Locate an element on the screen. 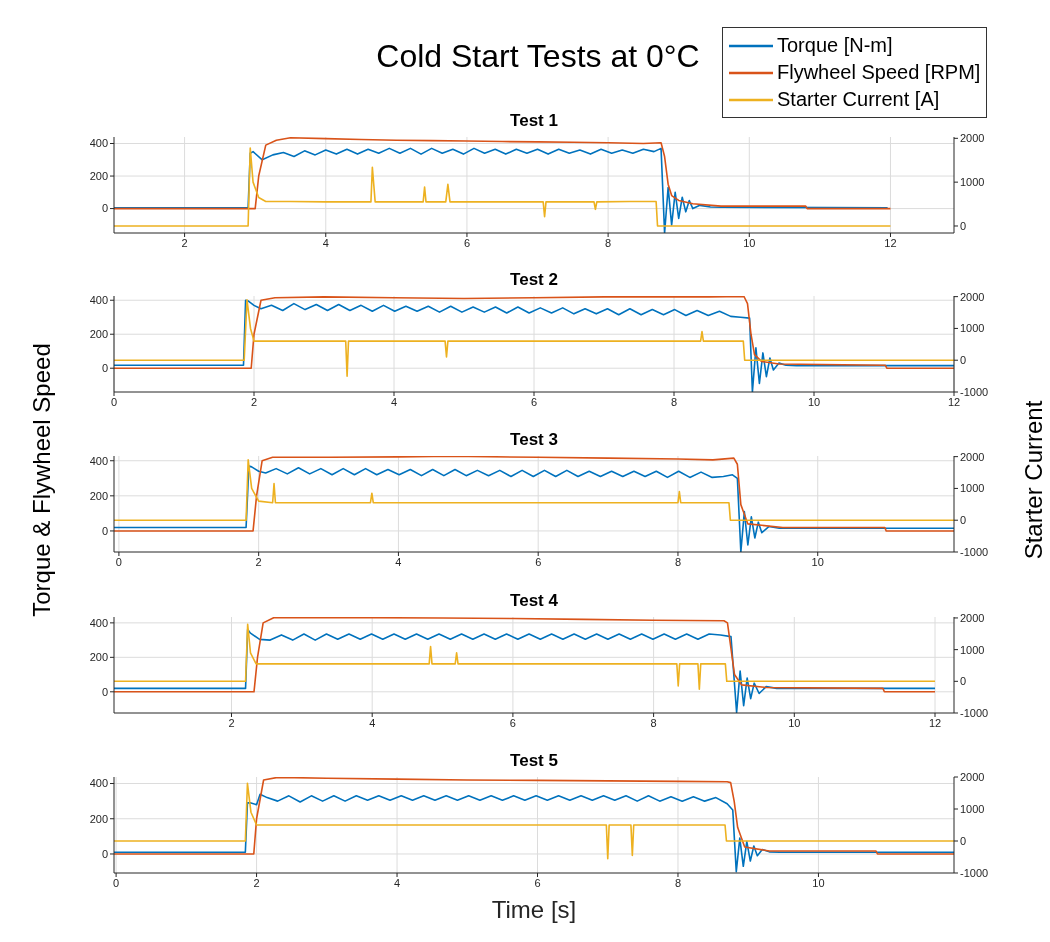  chart-title: Cold Start Tests at 0°C is located at coordinates (538, 56).